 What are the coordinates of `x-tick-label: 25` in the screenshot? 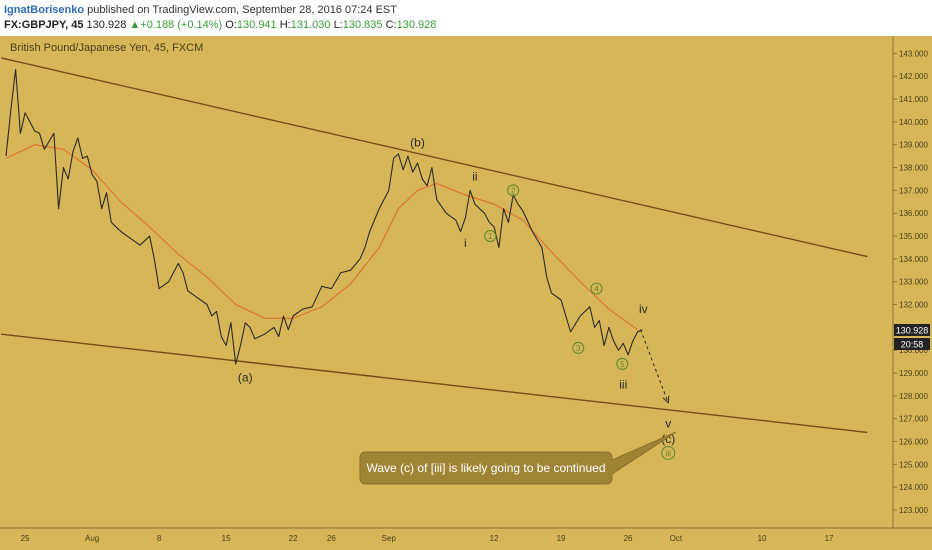 It's located at (25, 538).